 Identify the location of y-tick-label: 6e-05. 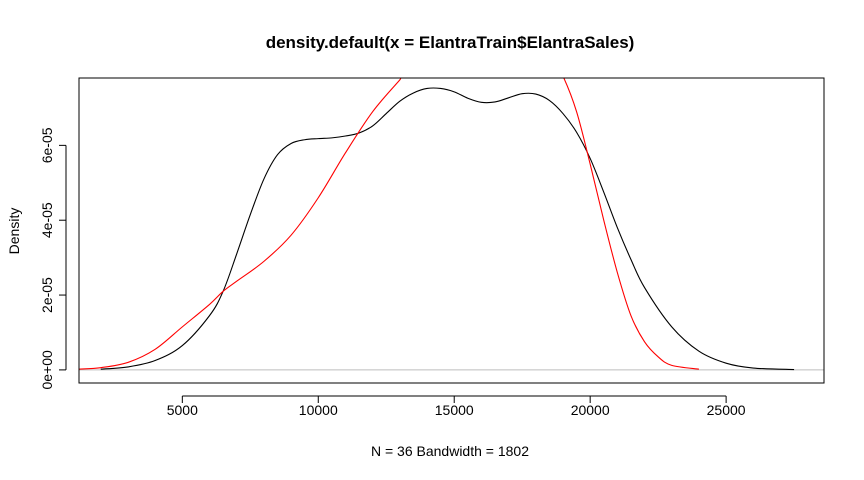
(47, 145).